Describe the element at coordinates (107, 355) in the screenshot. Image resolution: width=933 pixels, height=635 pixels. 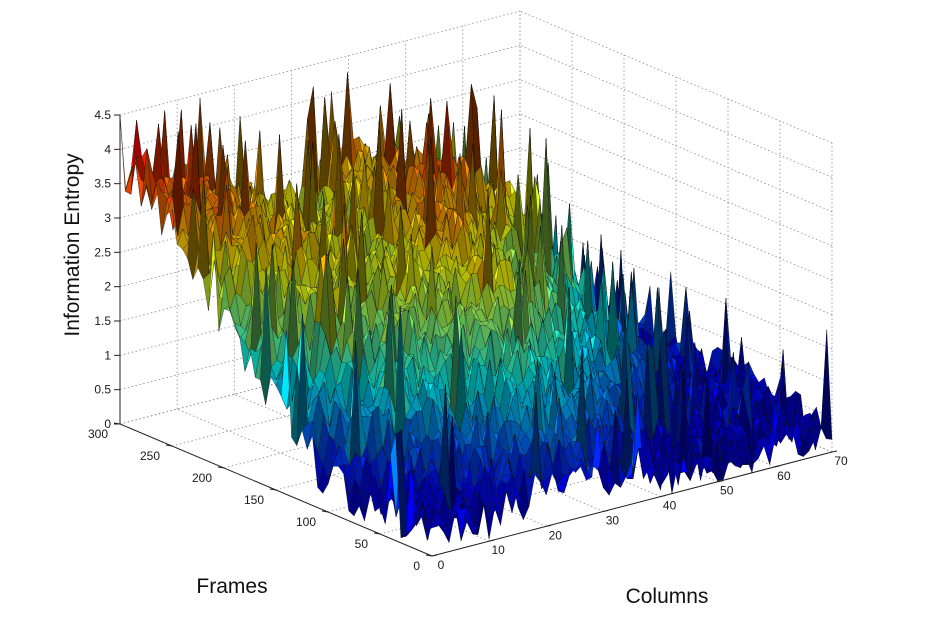
I see `z-tick-label: 1` at that location.